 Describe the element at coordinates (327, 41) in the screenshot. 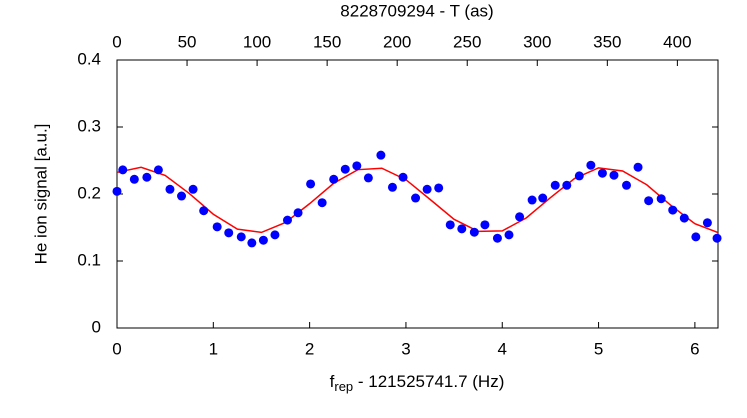

I see `x2-tick-label: 150` at that location.